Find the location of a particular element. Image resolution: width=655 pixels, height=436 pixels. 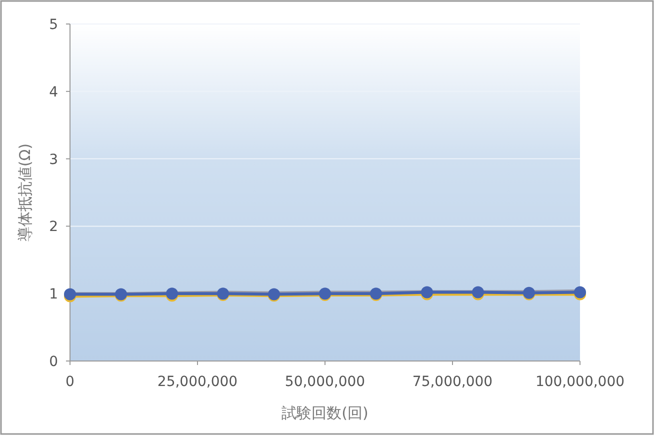

x-tick-label: 75,000,000 is located at coordinates (452, 382).